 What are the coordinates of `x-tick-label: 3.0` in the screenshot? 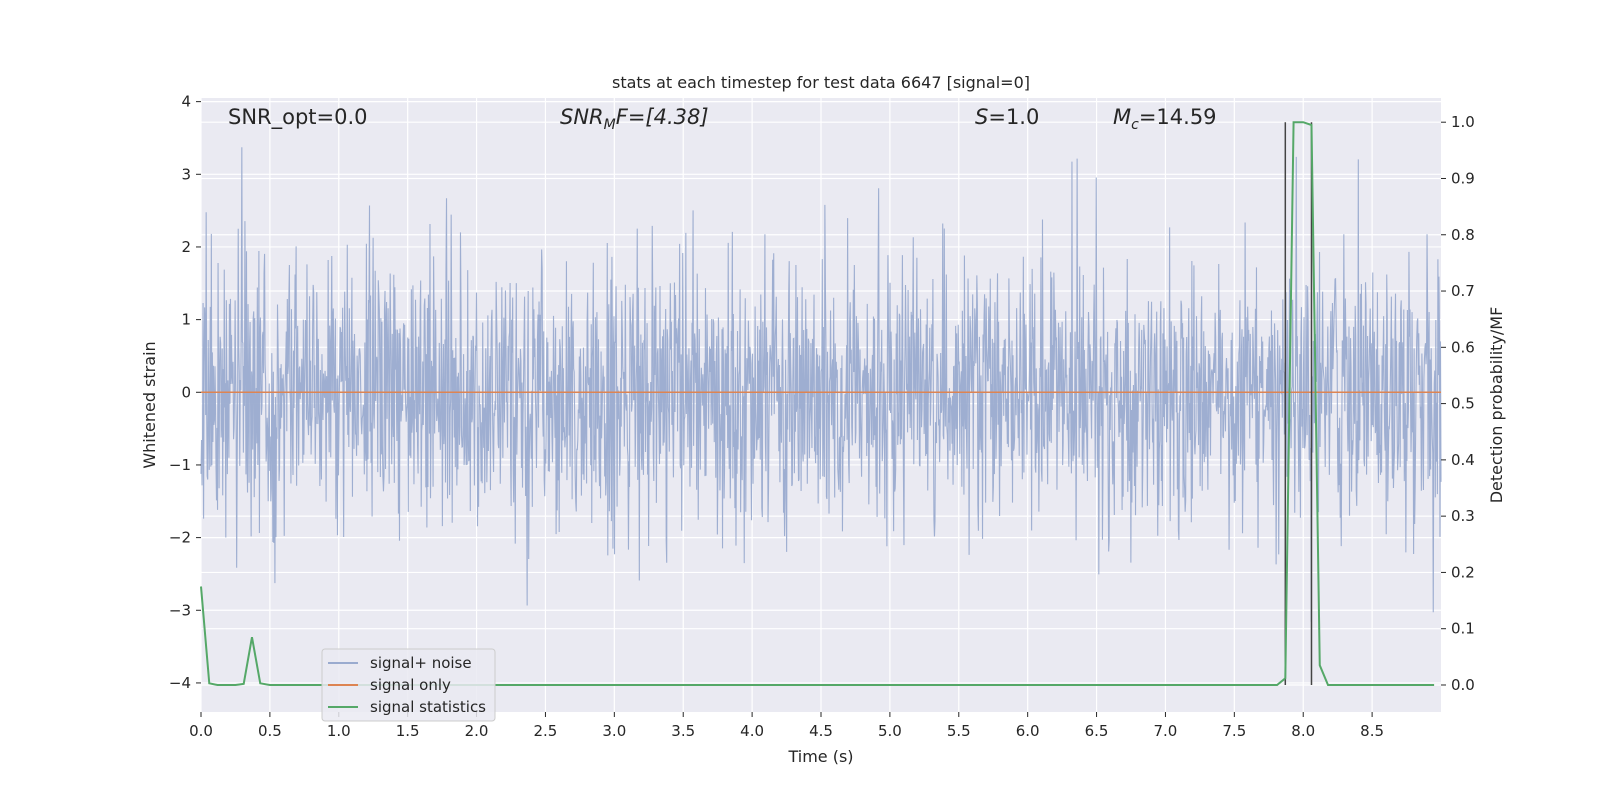 It's located at (614, 731).